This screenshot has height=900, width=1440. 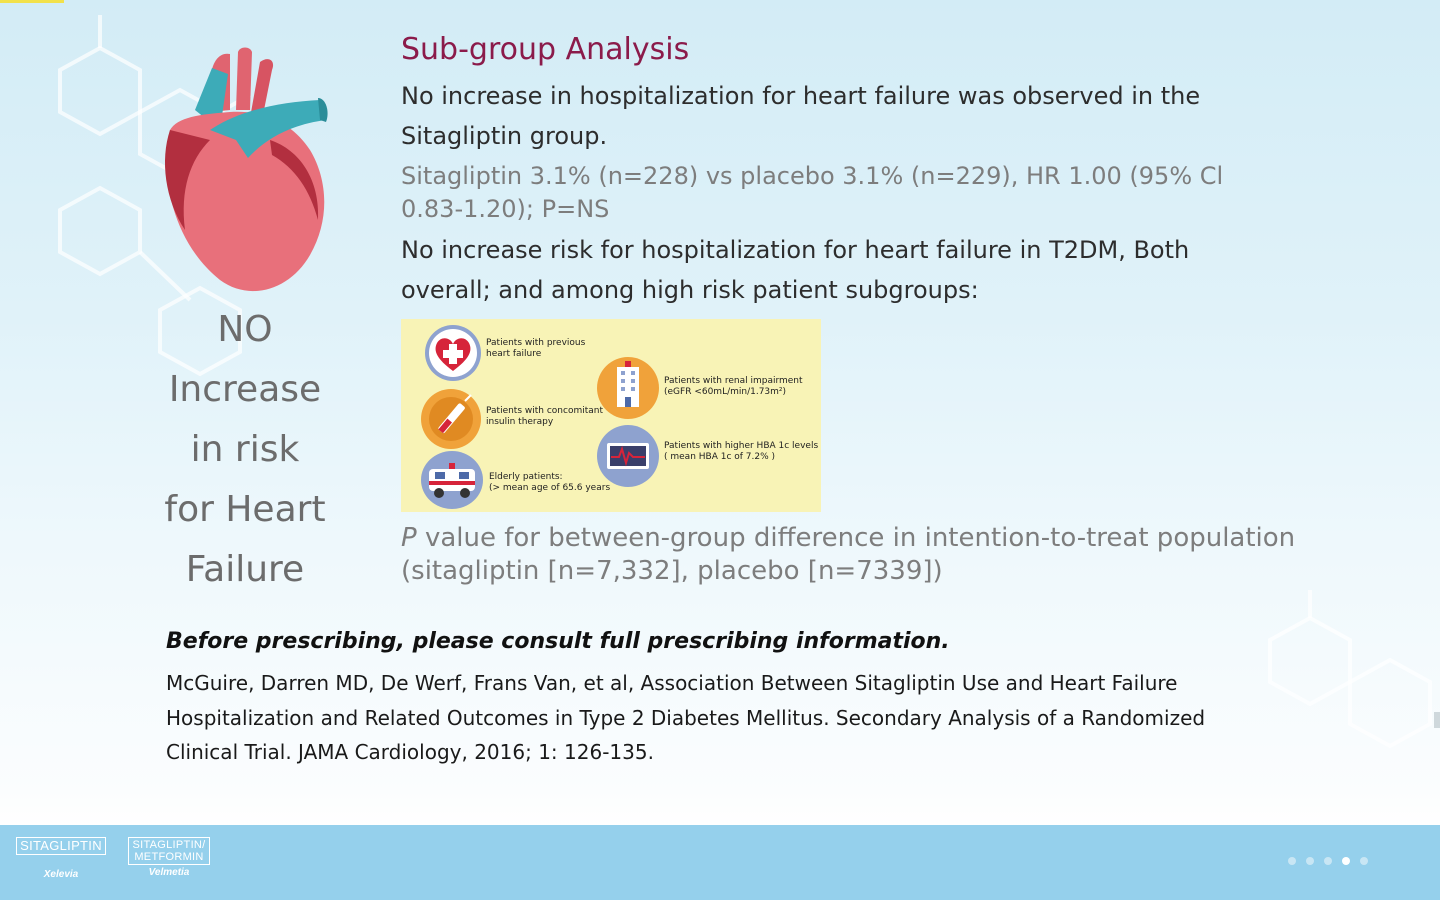 What do you see at coordinates (245, 389) in the screenshot?
I see `side-title-line: Increase` at bounding box center [245, 389].